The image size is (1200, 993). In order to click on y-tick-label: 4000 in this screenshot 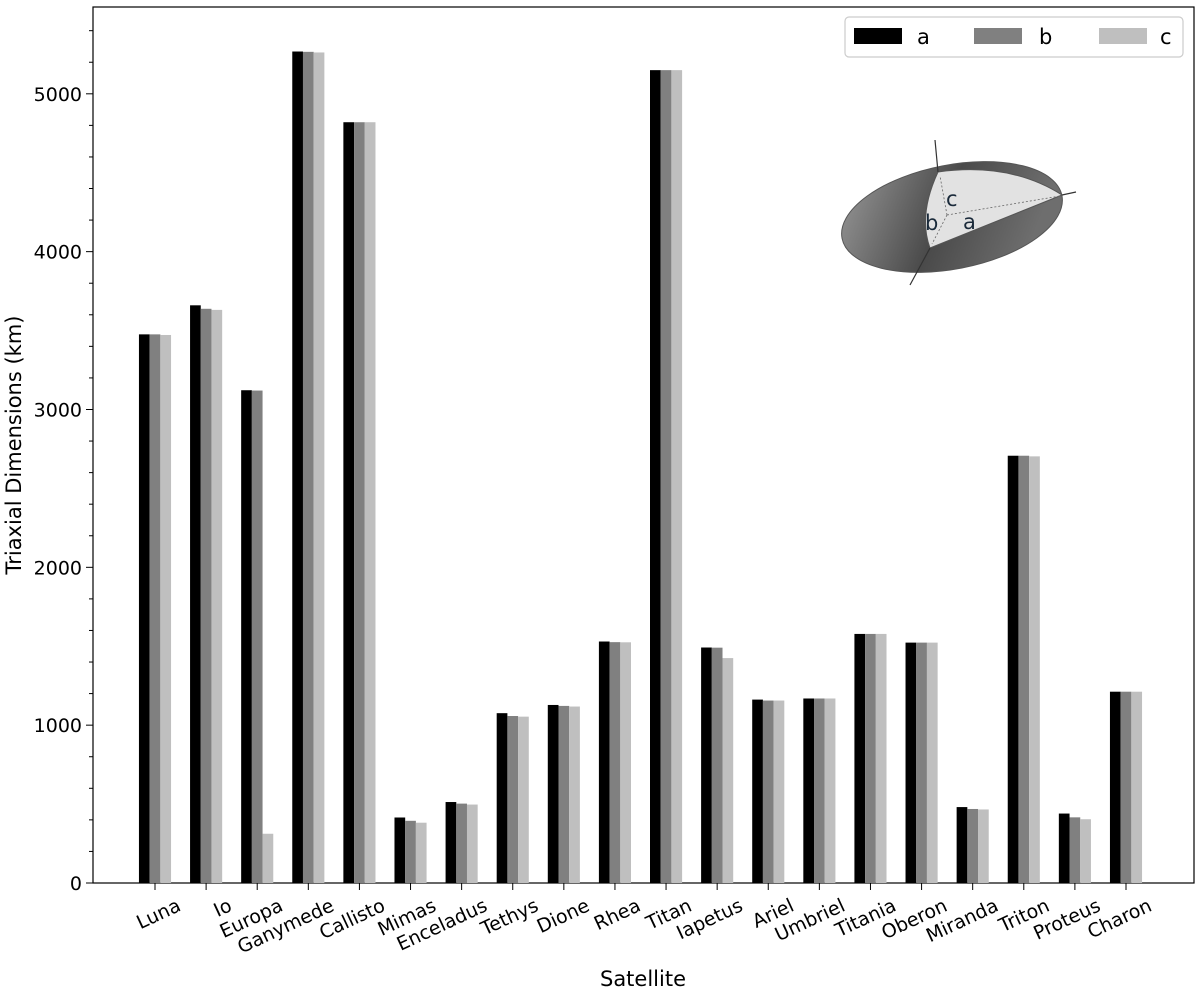, I will do `click(58, 253)`.